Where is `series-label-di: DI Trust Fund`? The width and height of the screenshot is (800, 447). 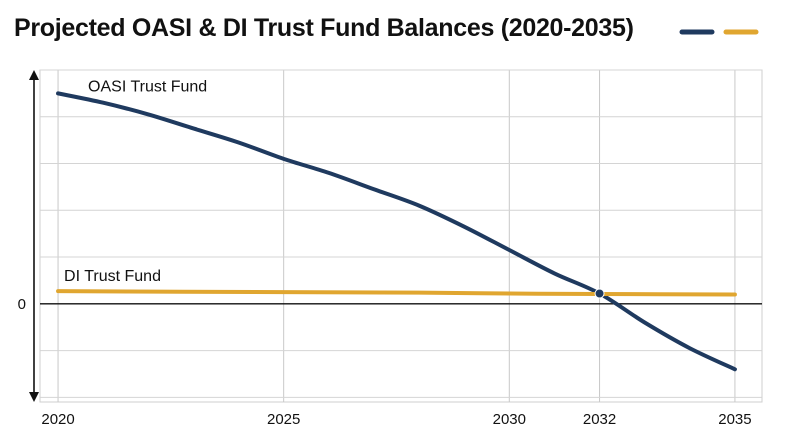 series-label-di: DI Trust Fund is located at coordinates (112, 276).